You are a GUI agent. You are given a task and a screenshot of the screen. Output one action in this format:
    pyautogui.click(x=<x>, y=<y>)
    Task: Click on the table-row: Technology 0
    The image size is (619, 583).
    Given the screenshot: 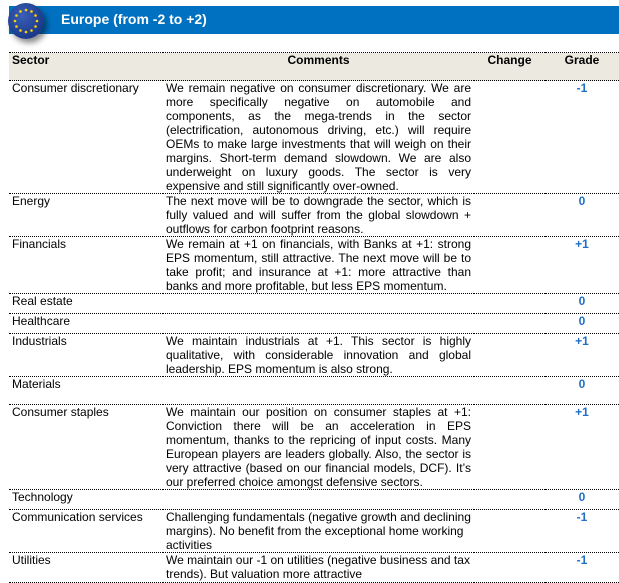 What is the action you would take?
    pyautogui.click(x=314, y=499)
    